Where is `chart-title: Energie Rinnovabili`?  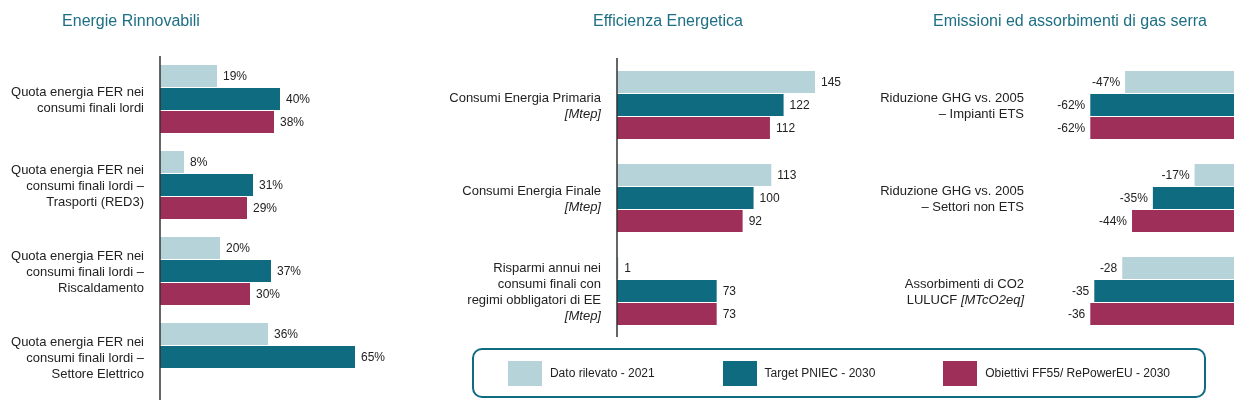 chart-title: Energie Rinnovabili is located at coordinates (131, 21).